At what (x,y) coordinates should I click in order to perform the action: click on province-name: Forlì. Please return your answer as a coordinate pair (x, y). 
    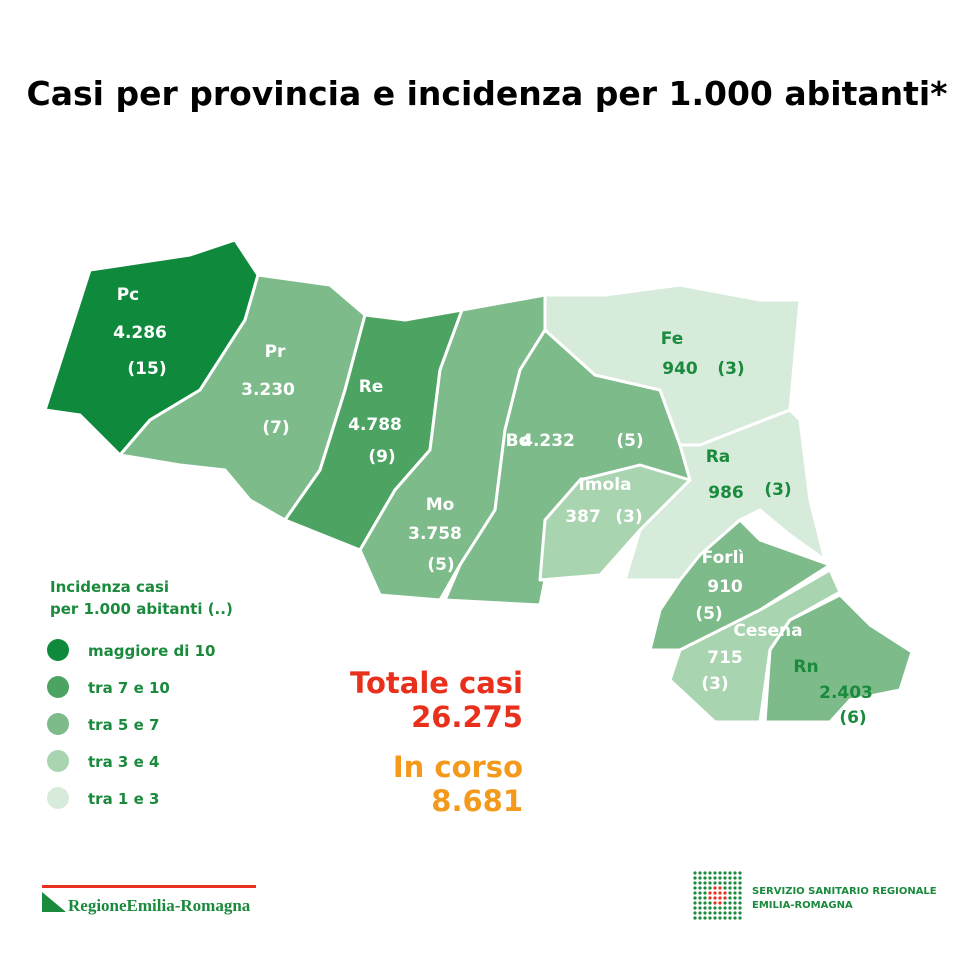
    Looking at the image, I should click on (723, 558).